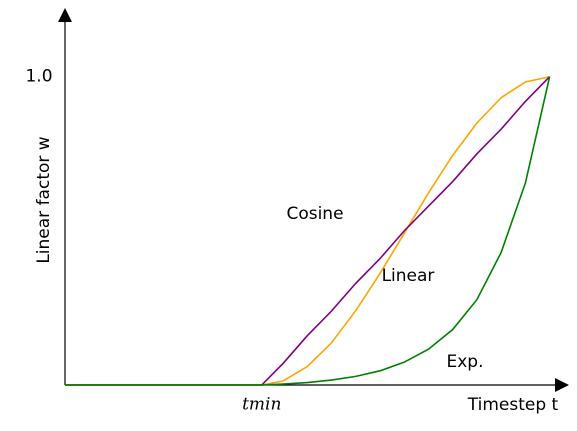  I want to click on x-axis-label: Timestep t, so click(513, 405).